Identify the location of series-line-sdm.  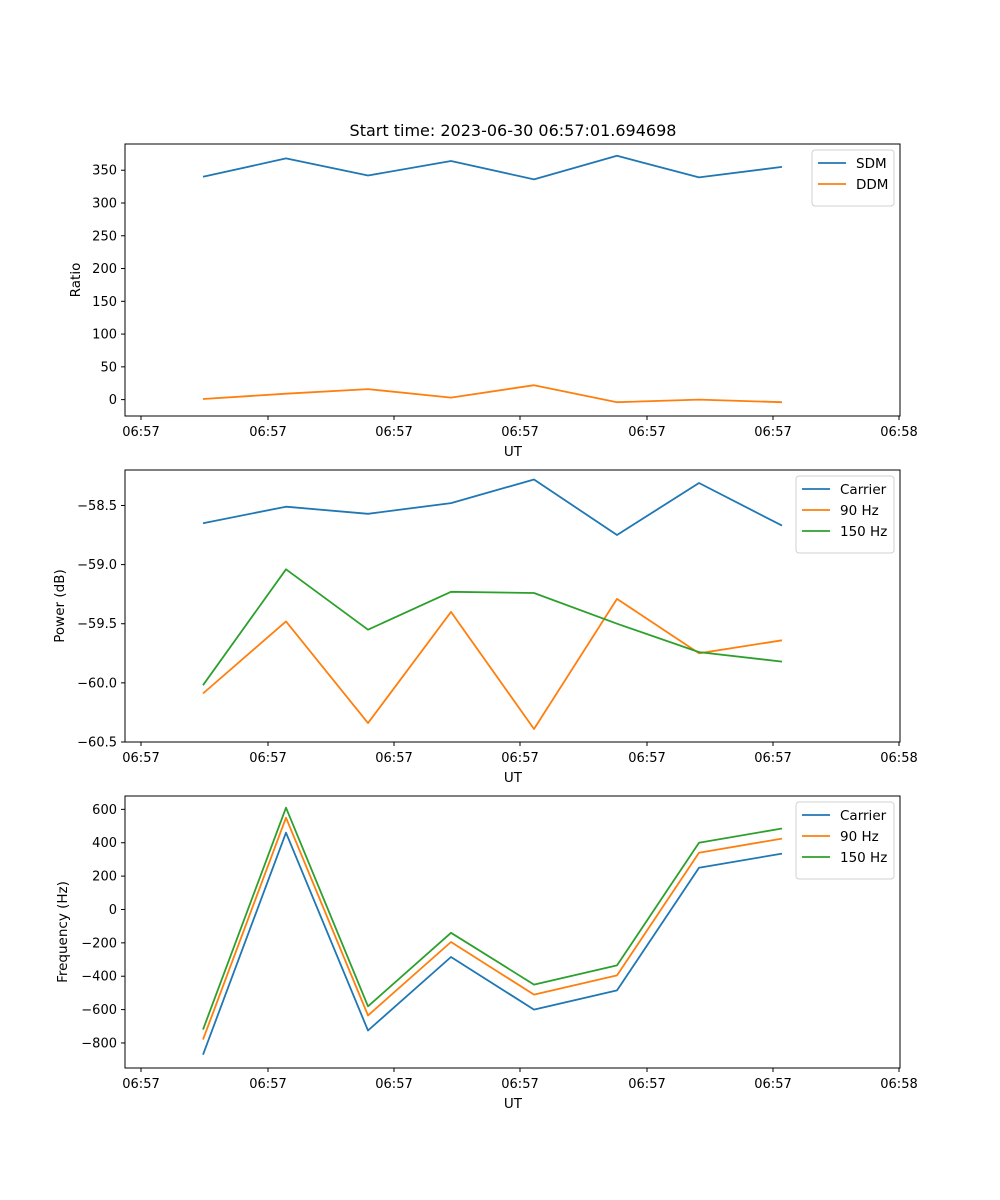
(492, 167).